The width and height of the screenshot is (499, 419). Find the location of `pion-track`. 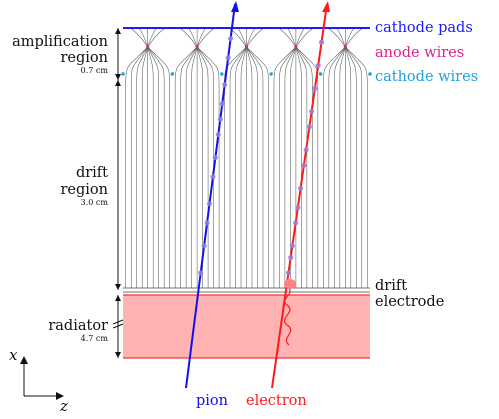

pion-track is located at coordinates (210, 196).